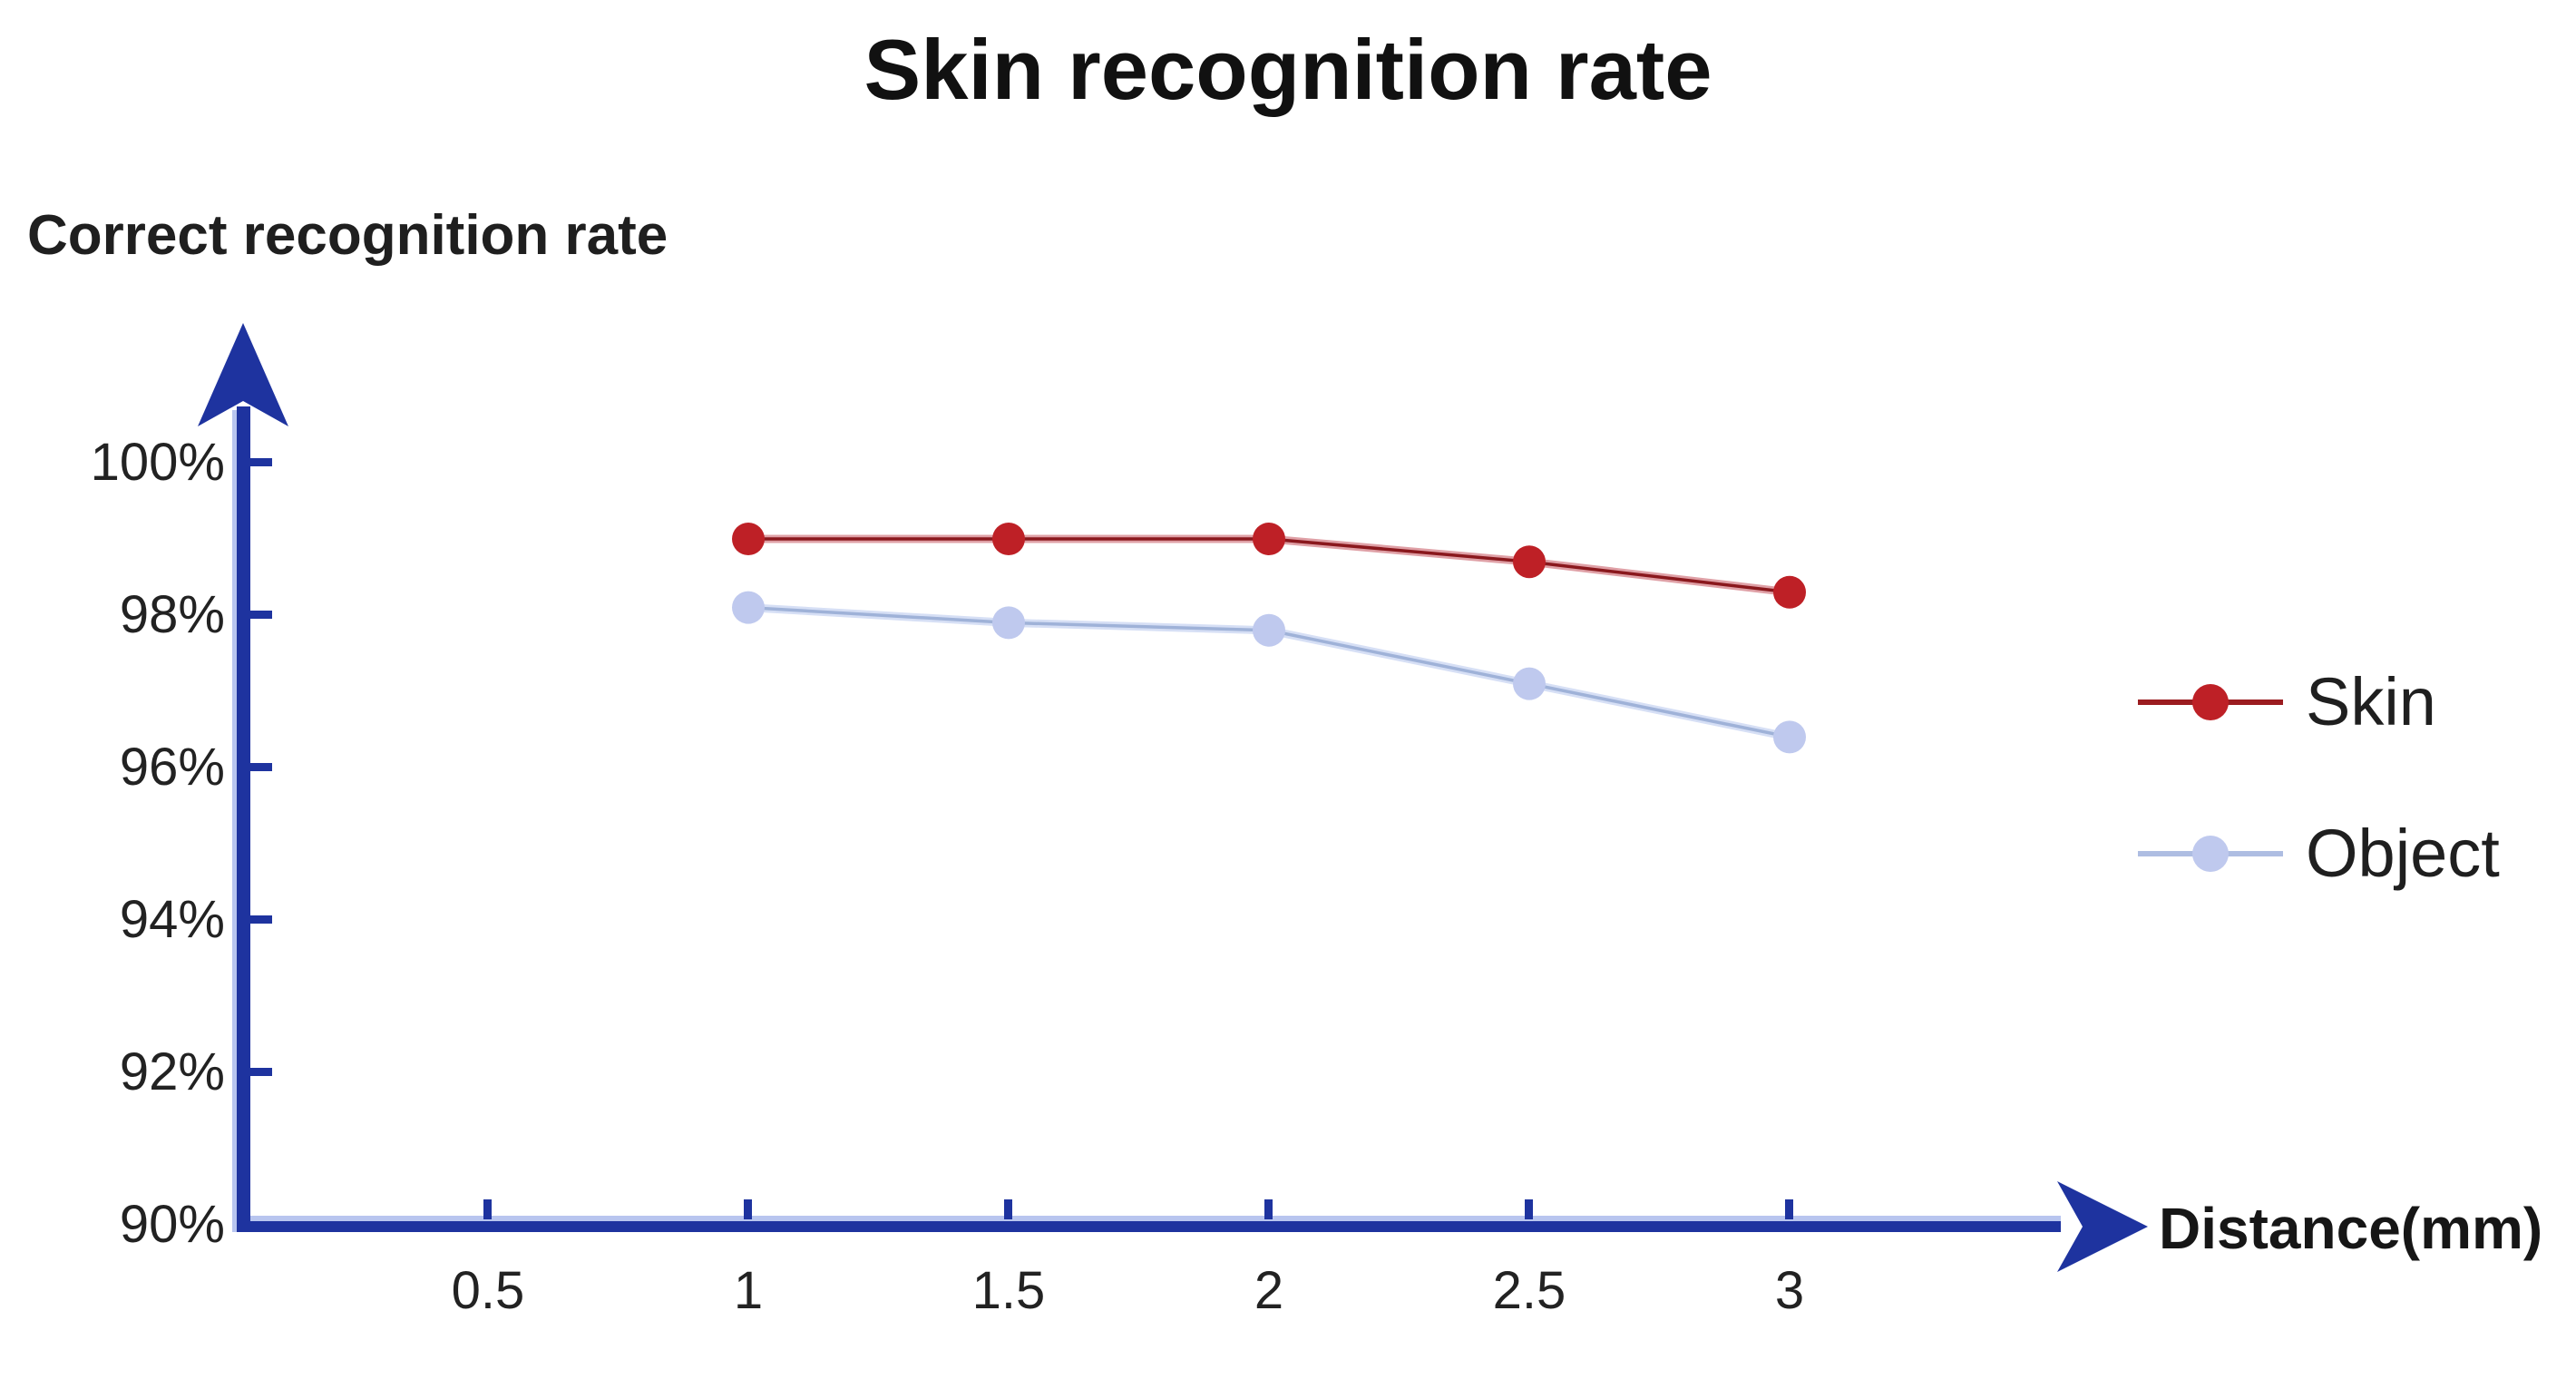  I want to click on y-axis-highlight, so click(235, 821).